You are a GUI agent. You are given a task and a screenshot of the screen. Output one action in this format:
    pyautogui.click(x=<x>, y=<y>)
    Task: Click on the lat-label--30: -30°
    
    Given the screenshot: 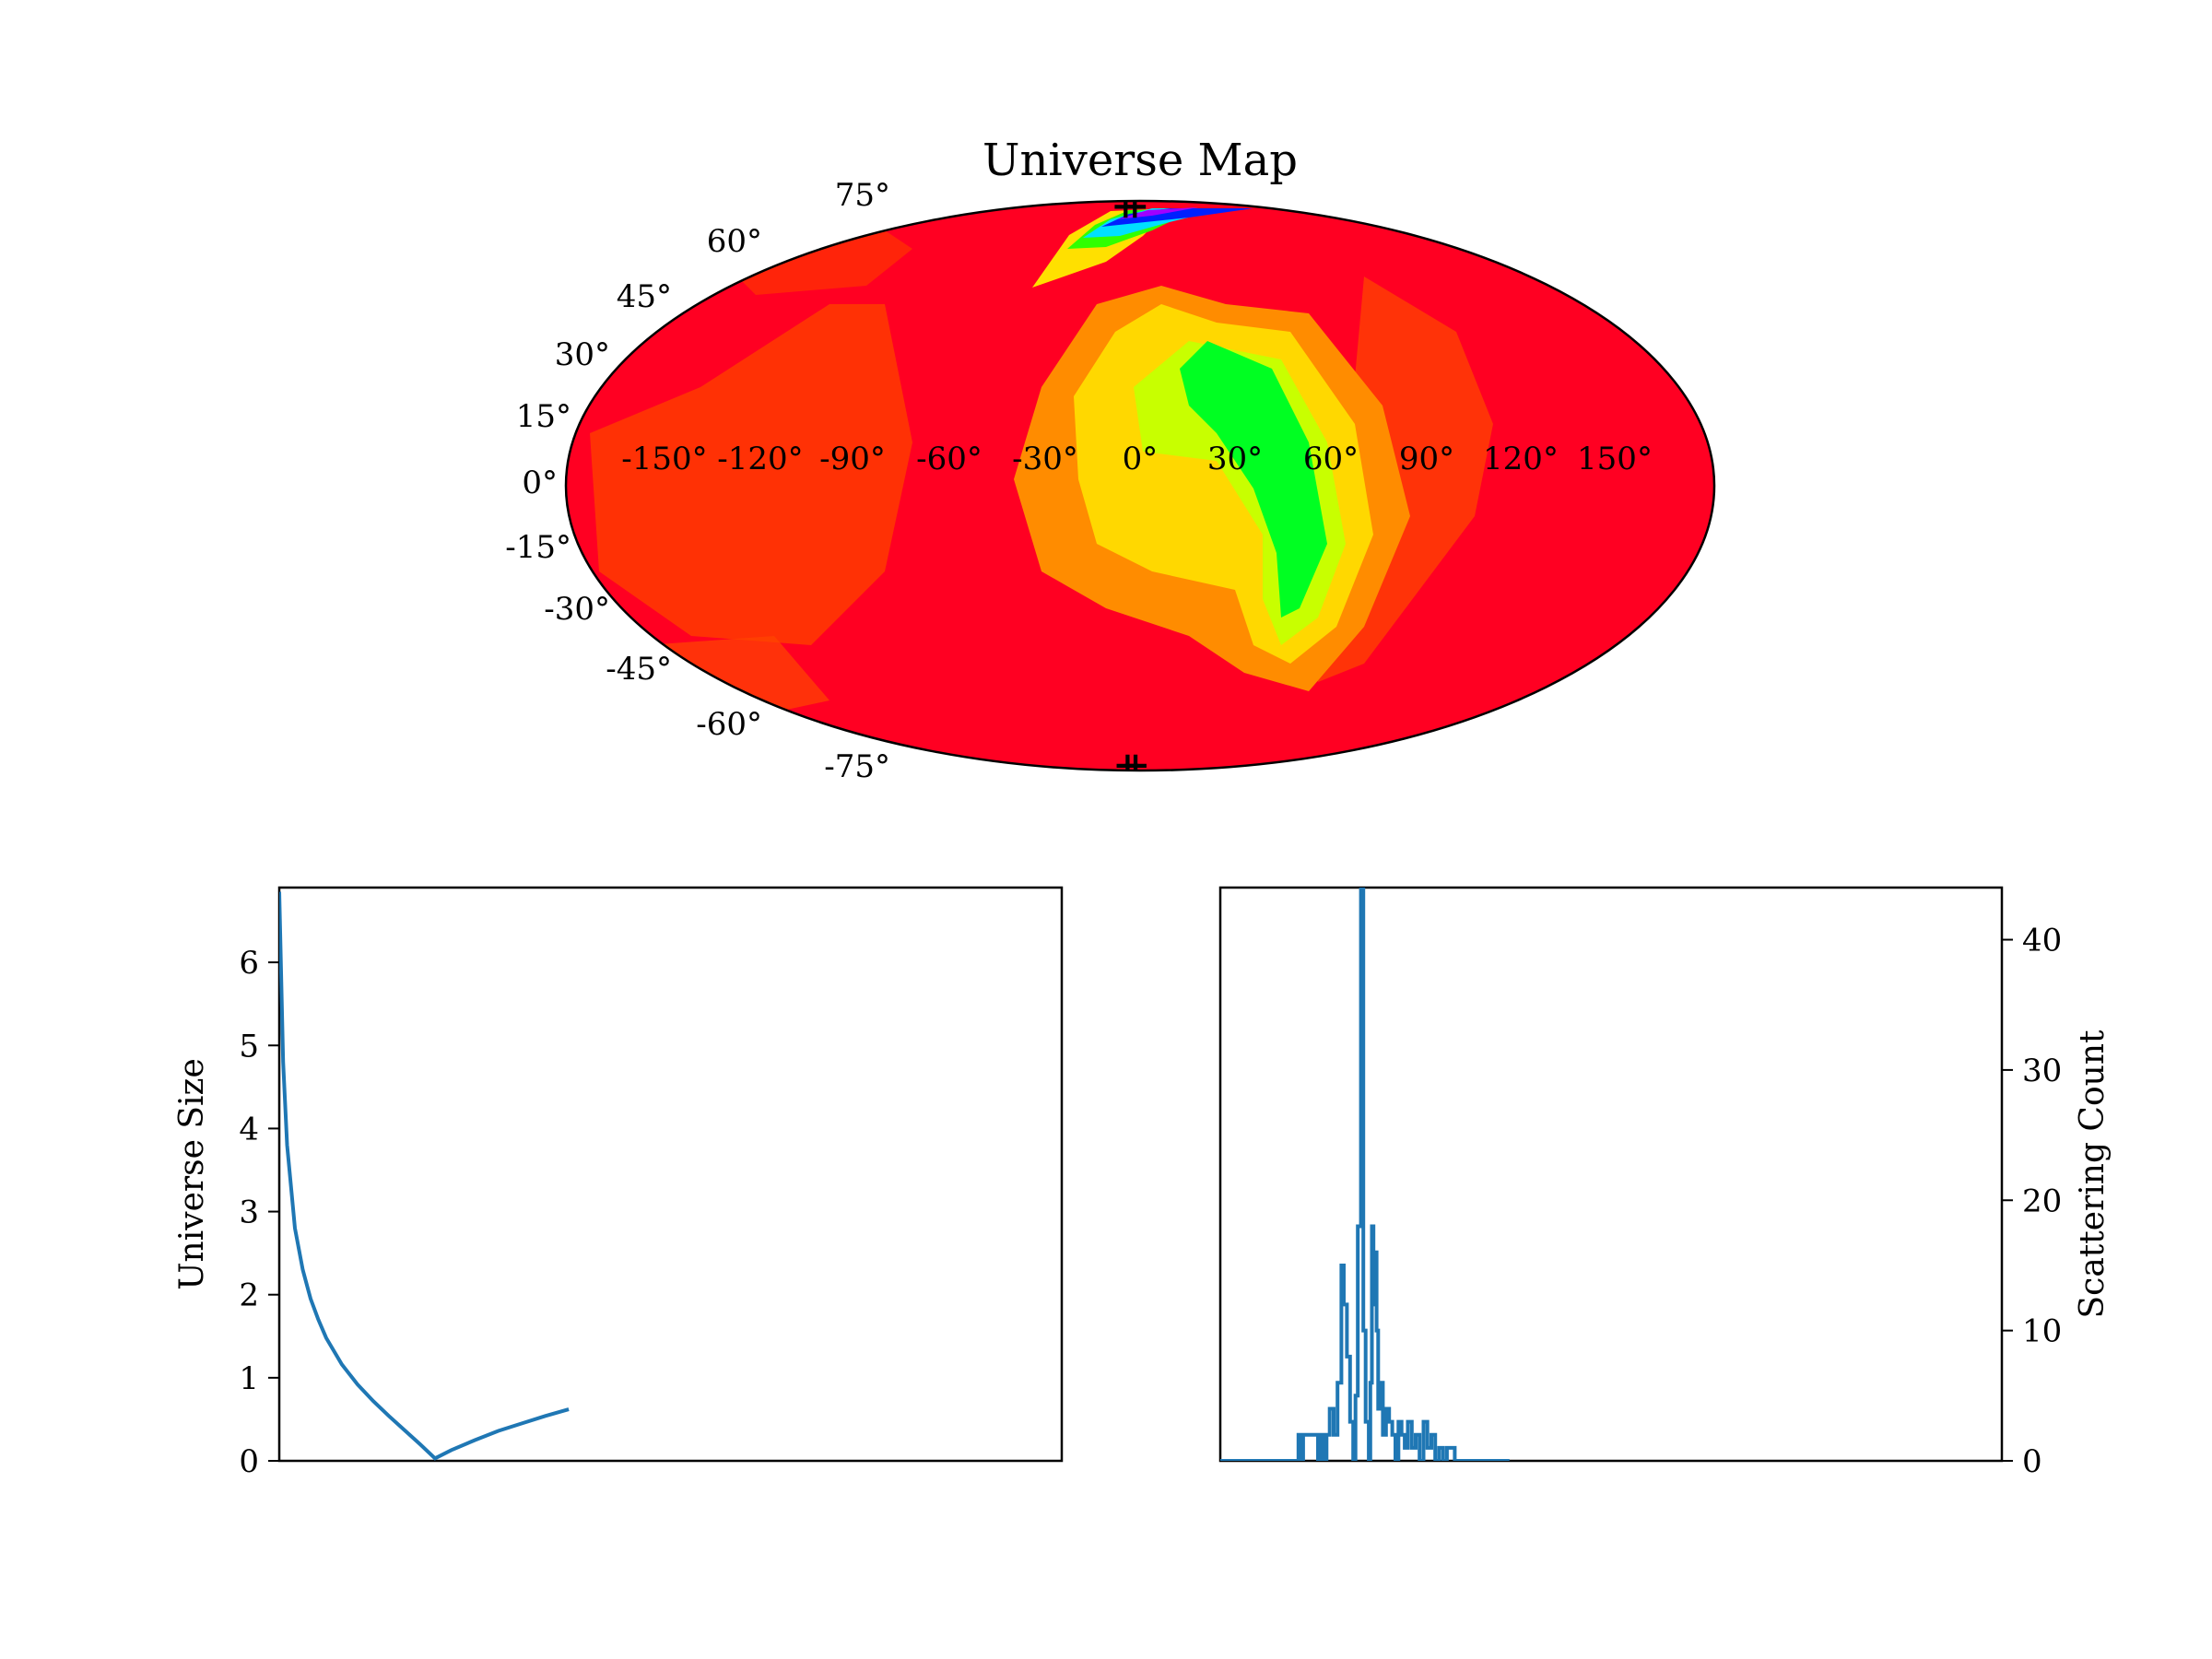 What is the action you would take?
    pyautogui.click(x=577, y=609)
    